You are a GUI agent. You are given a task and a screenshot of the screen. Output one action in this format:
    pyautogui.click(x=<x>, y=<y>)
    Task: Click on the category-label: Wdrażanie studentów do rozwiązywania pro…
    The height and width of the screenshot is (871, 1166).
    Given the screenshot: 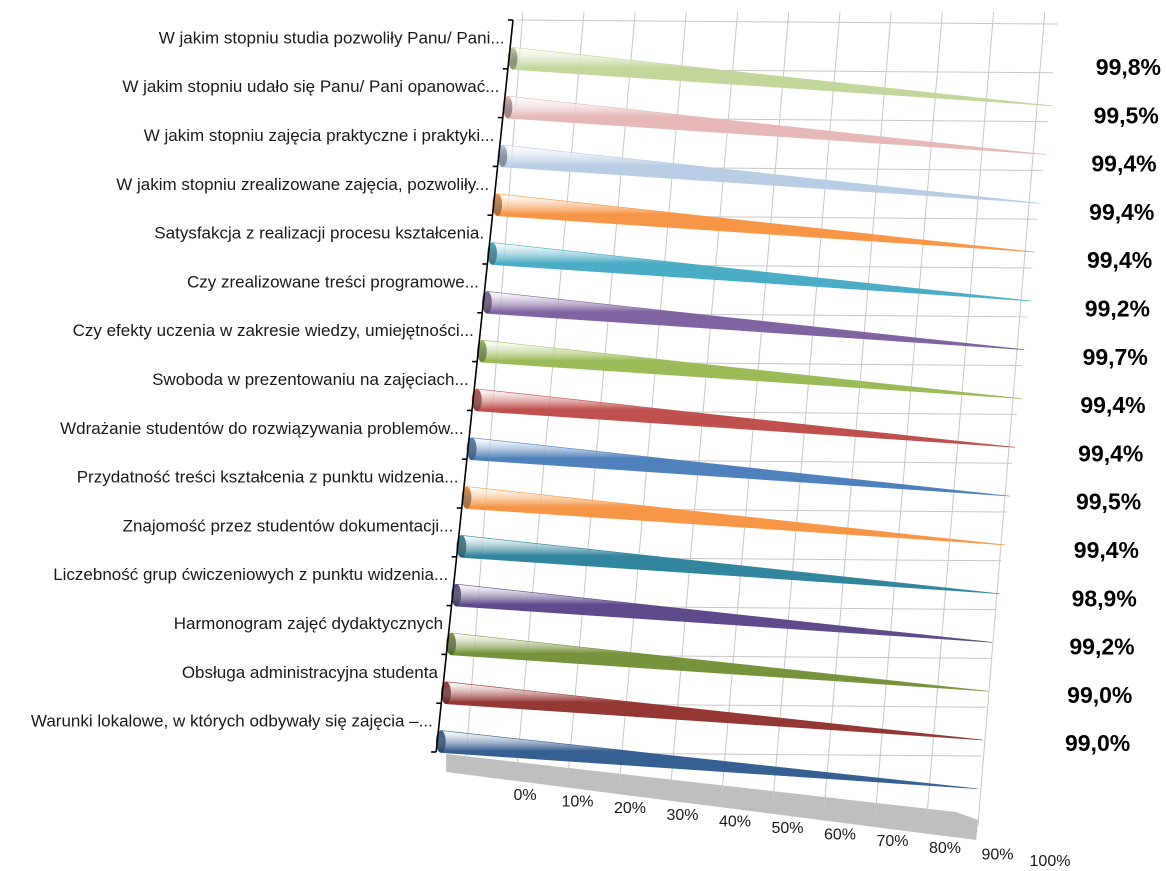 What is the action you would take?
    pyautogui.click(x=261, y=428)
    